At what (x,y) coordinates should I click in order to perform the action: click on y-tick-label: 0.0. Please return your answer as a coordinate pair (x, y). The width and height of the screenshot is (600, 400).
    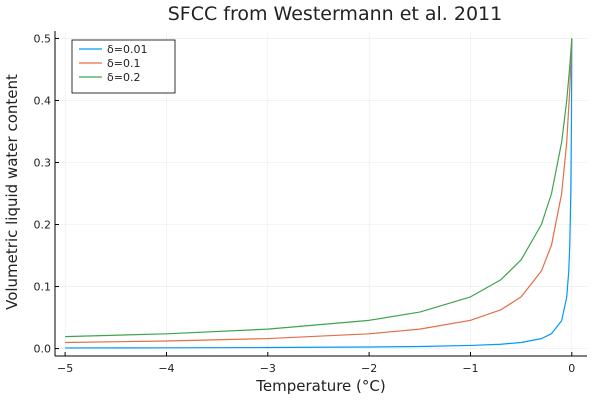
    Looking at the image, I should click on (43, 349).